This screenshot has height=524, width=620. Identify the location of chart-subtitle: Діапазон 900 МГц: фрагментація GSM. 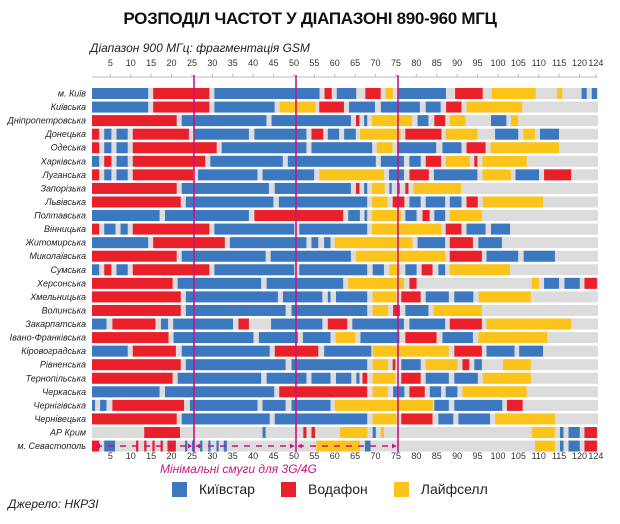
(200, 48).